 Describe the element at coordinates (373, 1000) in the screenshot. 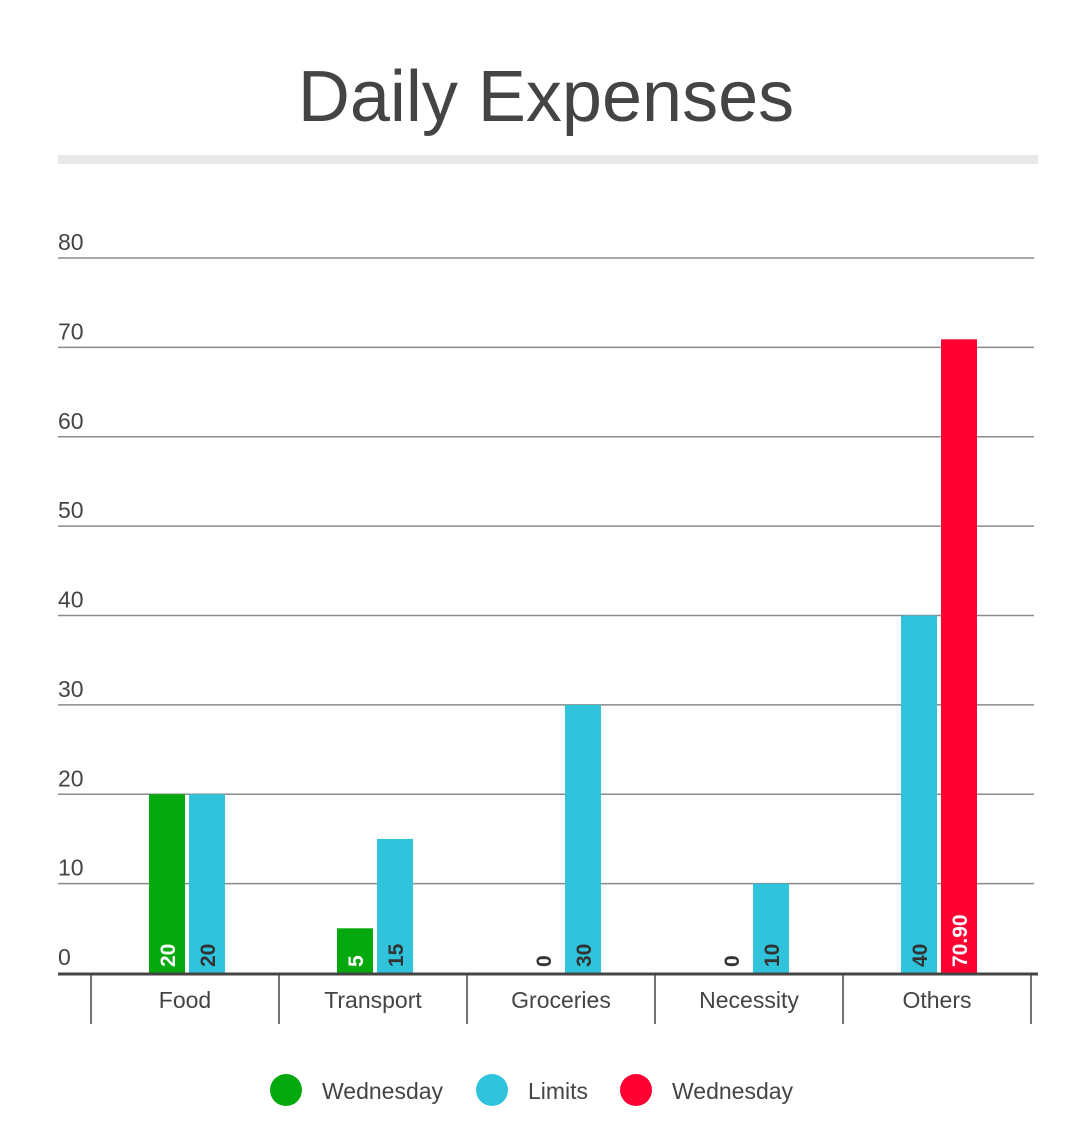

I see `x-category-label: Transport` at that location.